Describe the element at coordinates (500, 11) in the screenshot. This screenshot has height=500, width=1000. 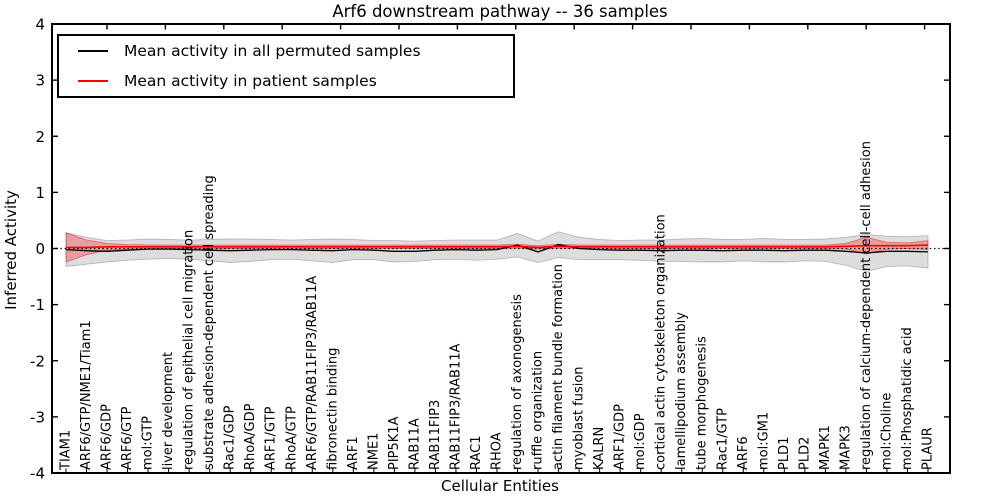
I see `chart-title: Arf6 downstream pathway -- 36 samples` at that location.